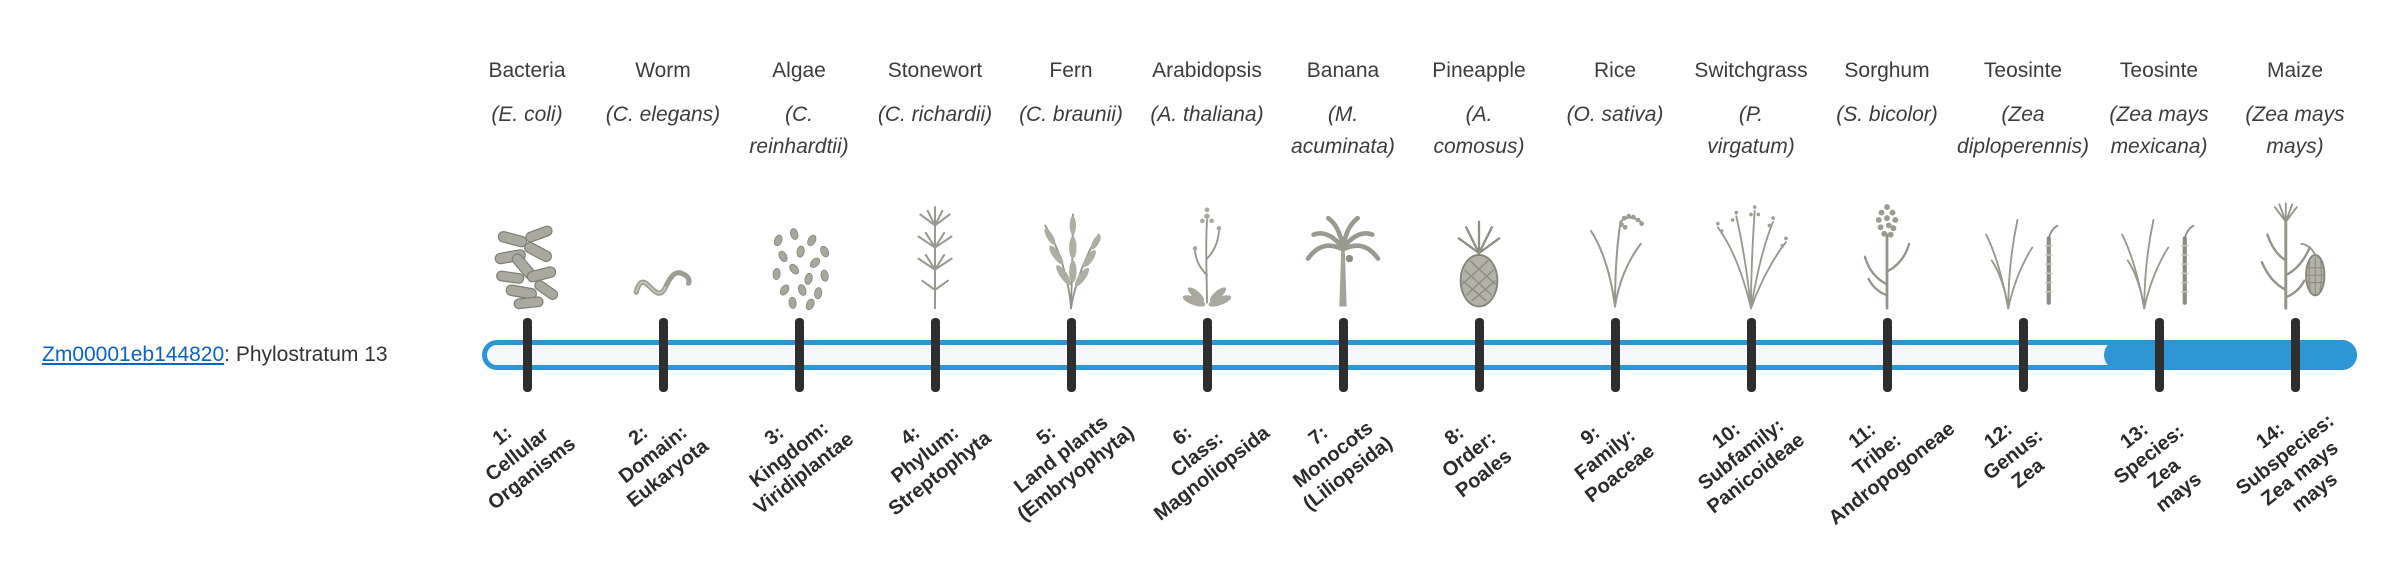 The height and width of the screenshot is (580, 2400). I want to click on rice-illustration, so click(1615, 250).